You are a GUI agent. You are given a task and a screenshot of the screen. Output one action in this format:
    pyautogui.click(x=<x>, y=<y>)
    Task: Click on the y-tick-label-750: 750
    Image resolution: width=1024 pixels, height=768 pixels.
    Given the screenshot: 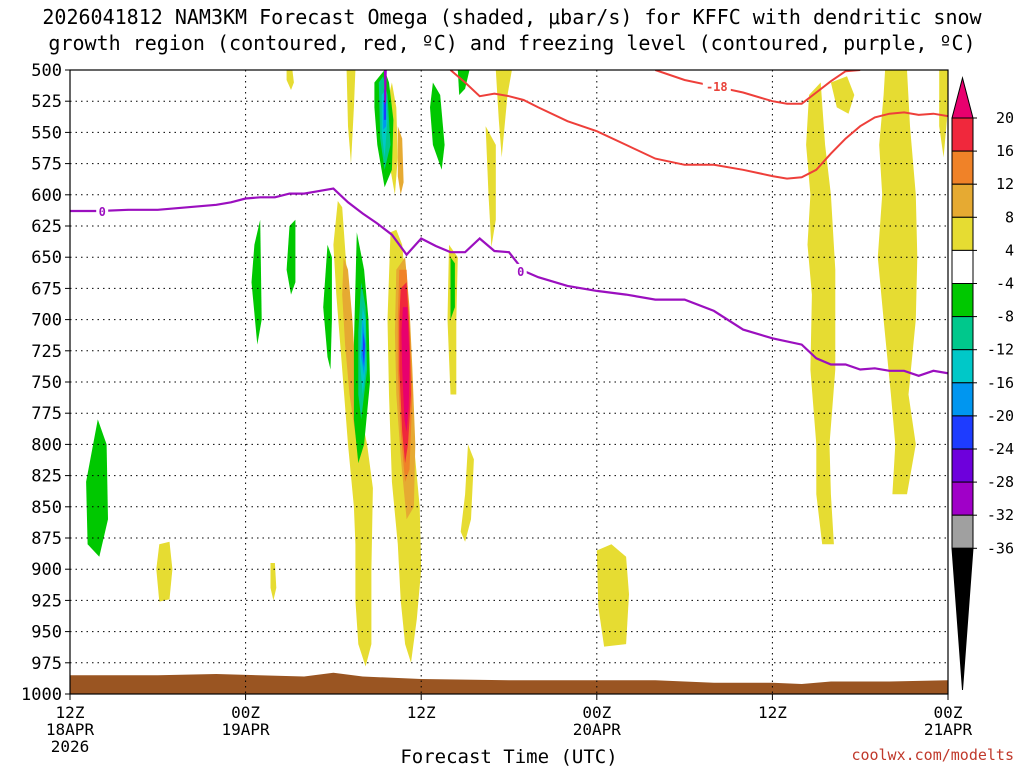 What is the action you would take?
    pyautogui.click(x=46, y=383)
    